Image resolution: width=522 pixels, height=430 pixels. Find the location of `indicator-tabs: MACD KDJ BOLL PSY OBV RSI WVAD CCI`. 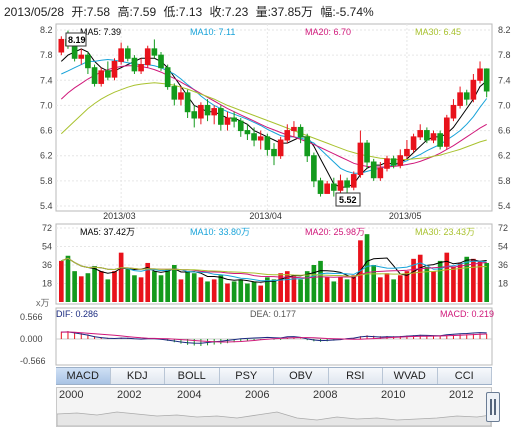

indicator-tabs: MACD KDJ BOLL PSY OBV RSI WVAD CCI is located at coordinates (274, 376).